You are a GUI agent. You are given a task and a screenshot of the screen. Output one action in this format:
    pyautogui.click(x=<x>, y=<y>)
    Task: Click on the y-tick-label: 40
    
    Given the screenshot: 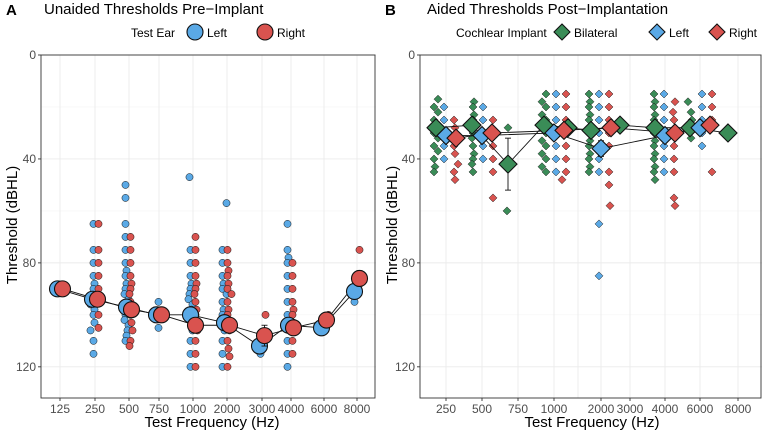 What is the action you would take?
    pyautogui.click(x=409, y=159)
    